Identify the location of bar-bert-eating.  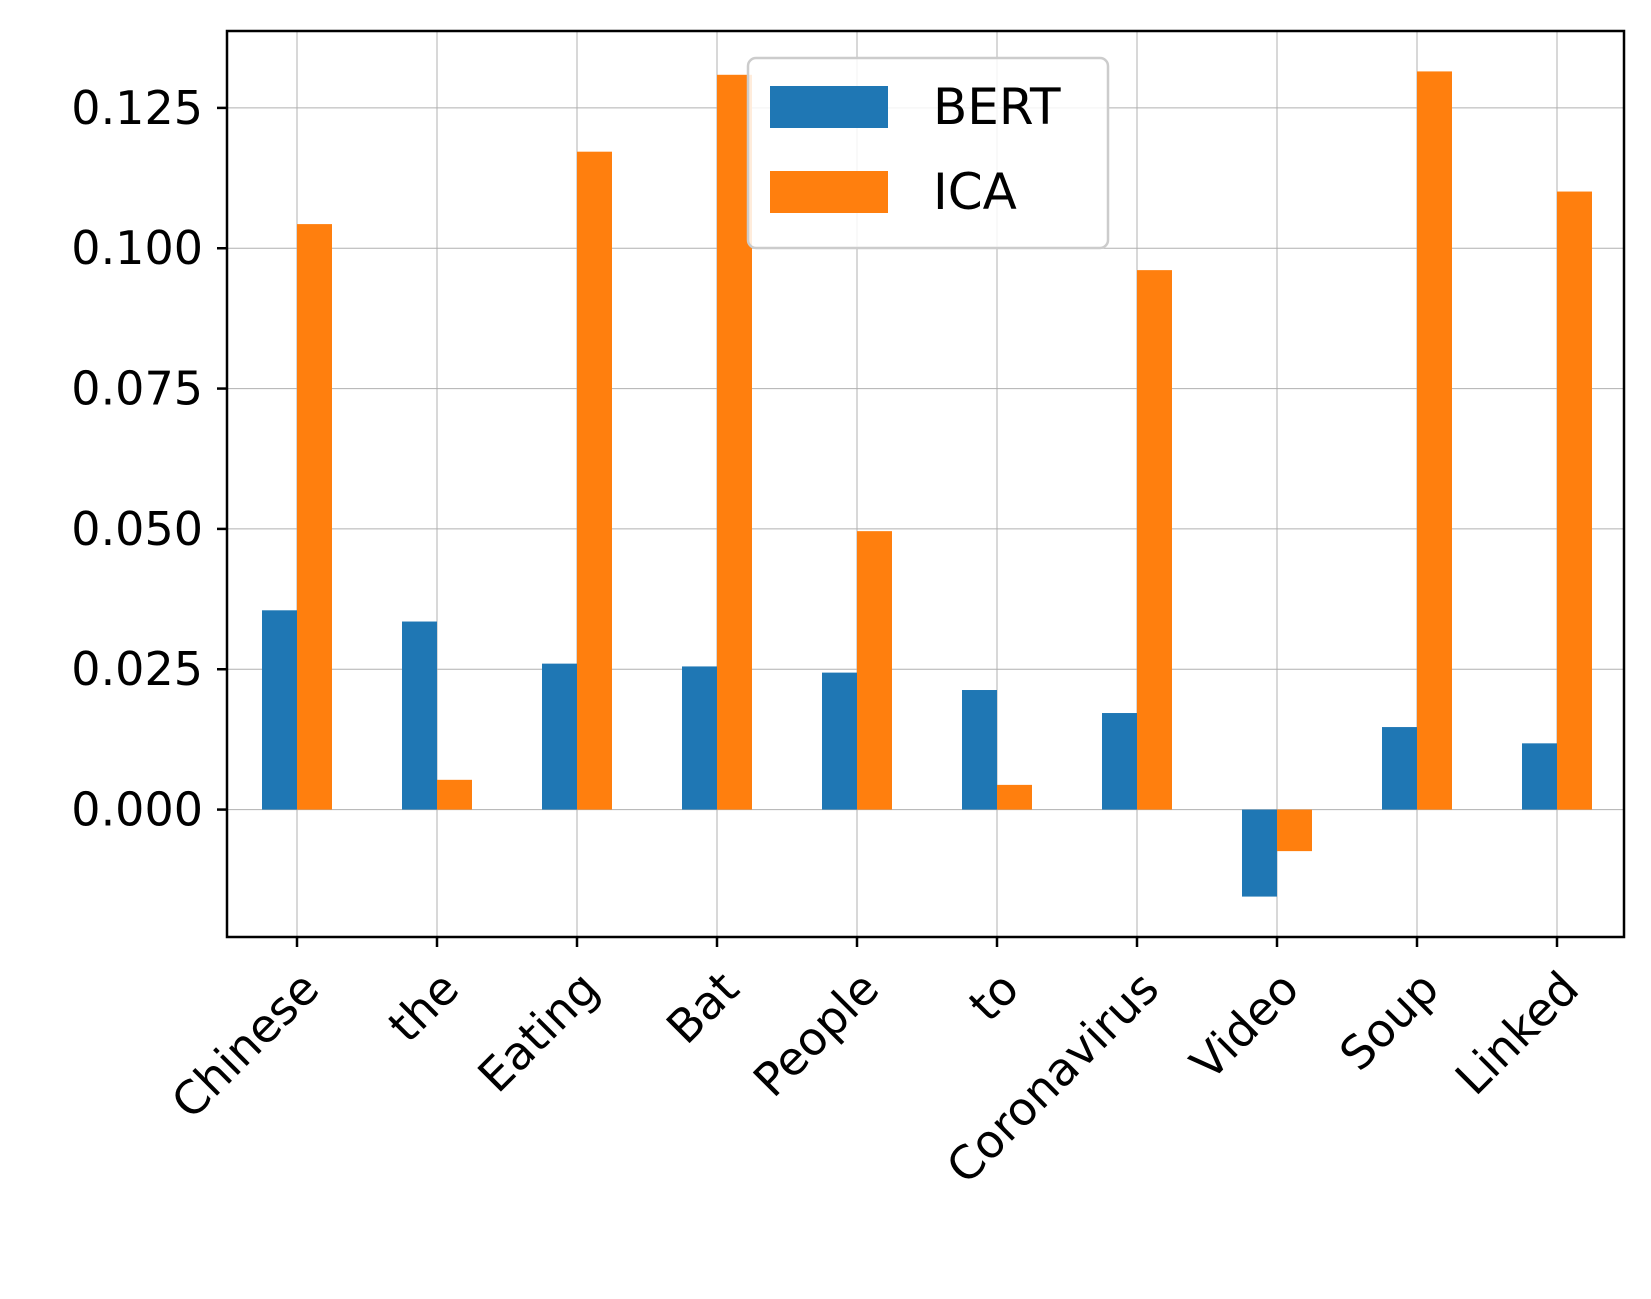
(559, 737).